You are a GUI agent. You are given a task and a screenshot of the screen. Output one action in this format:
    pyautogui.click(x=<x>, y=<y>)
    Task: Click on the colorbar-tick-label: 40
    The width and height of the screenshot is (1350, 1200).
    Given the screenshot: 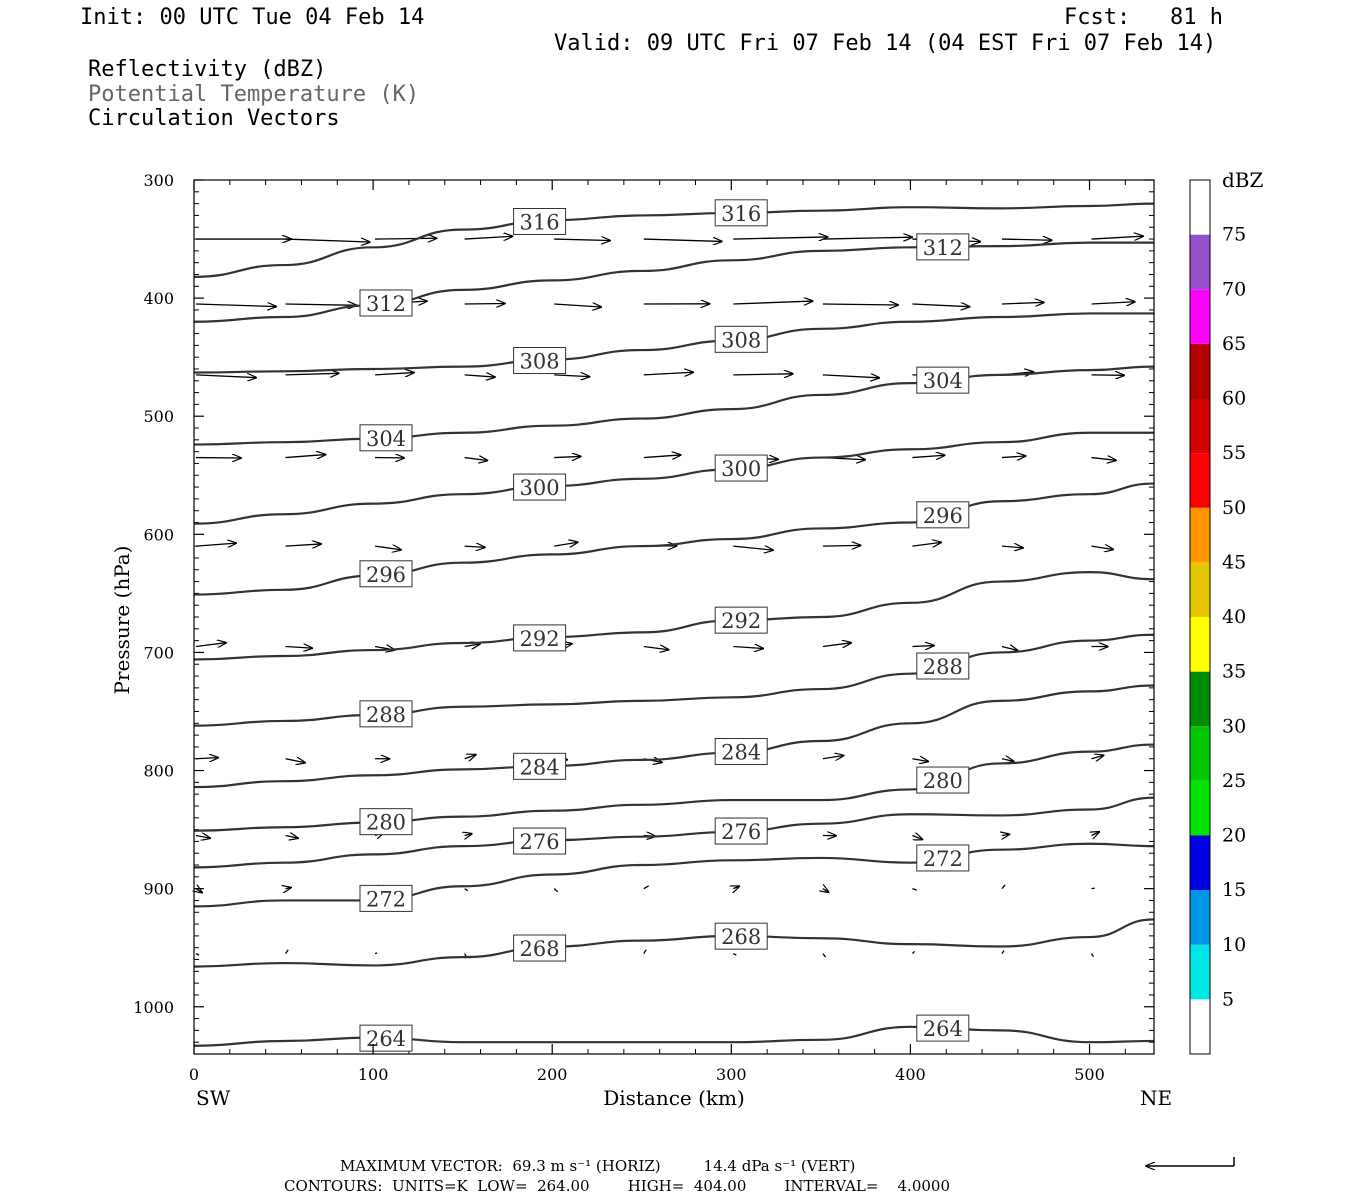 What is the action you would take?
    pyautogui.click(x=1234, y=617)
    